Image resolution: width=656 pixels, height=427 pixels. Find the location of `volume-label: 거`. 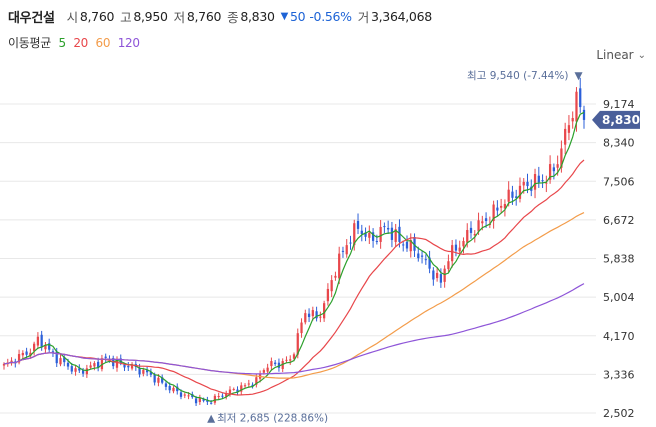

volume-label: 거 is located at coordinates (363, 17).